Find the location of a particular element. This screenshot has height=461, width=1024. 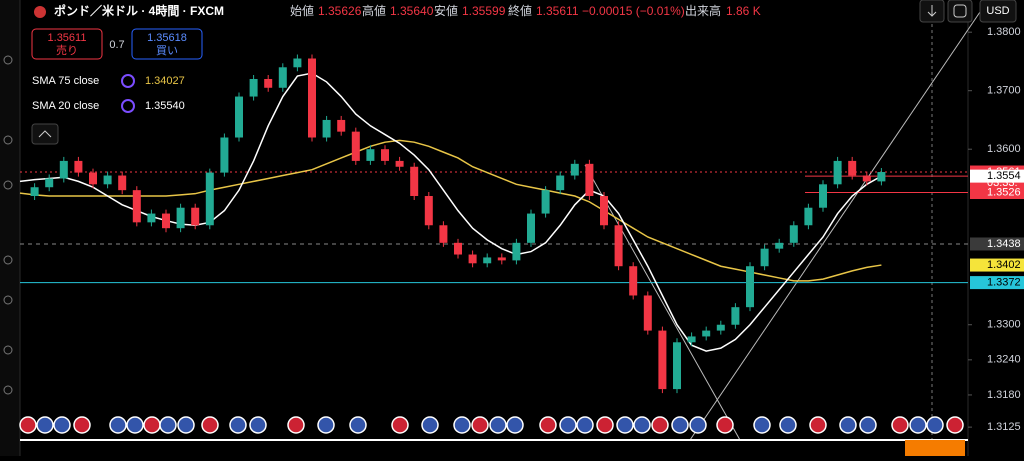

change: −0.00015 (−0.01%) is located at coordinates (633, 11).